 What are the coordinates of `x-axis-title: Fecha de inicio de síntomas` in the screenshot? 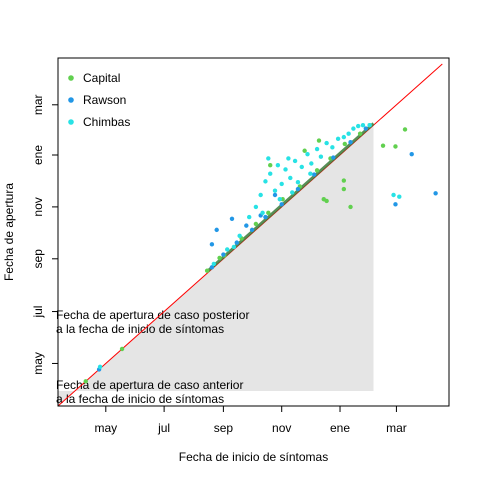 It's located at (253, 457).